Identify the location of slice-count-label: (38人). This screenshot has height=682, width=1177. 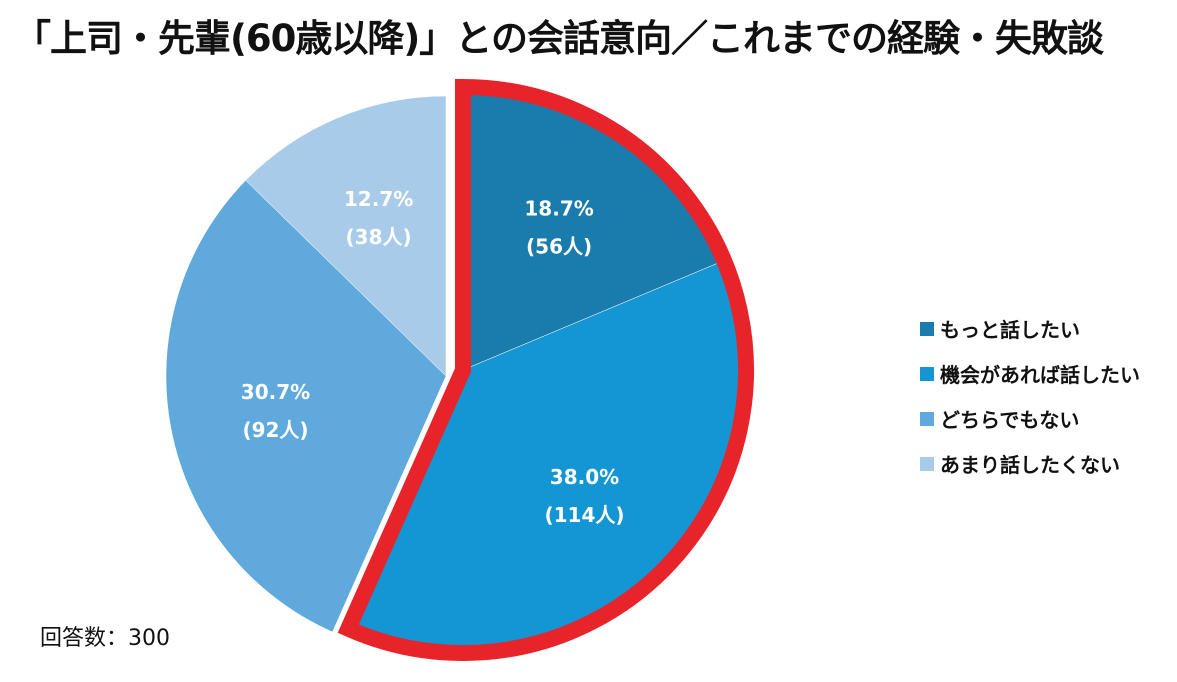
(379, 237).